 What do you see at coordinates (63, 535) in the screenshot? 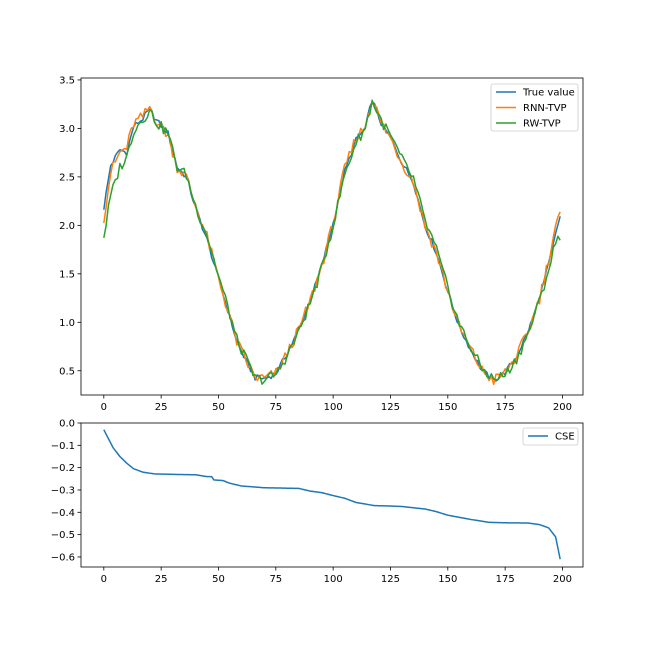
I see `y-tick-label: −0.5` at bounding box center [63, 535].